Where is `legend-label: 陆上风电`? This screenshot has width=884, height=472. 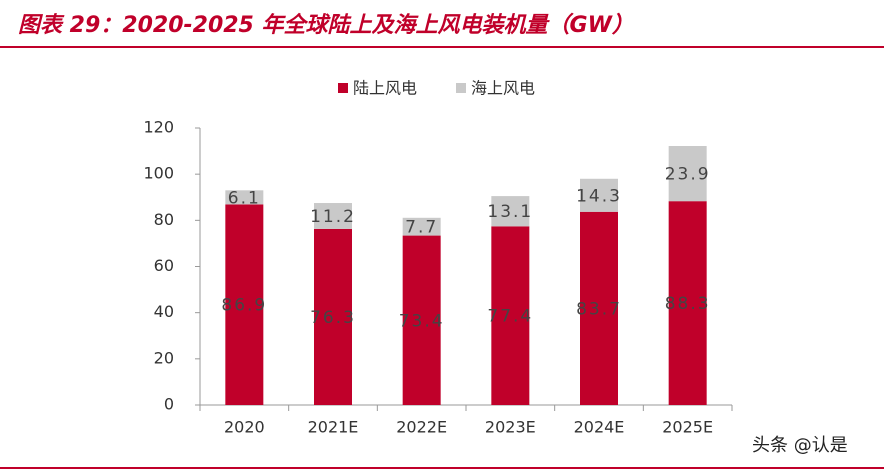 legend-label: 陆上风电 is located at coordinates (385, 88).